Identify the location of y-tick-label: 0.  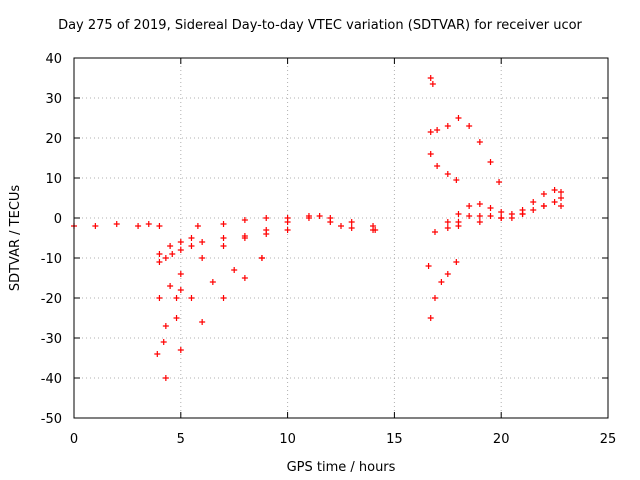
(58, 219).